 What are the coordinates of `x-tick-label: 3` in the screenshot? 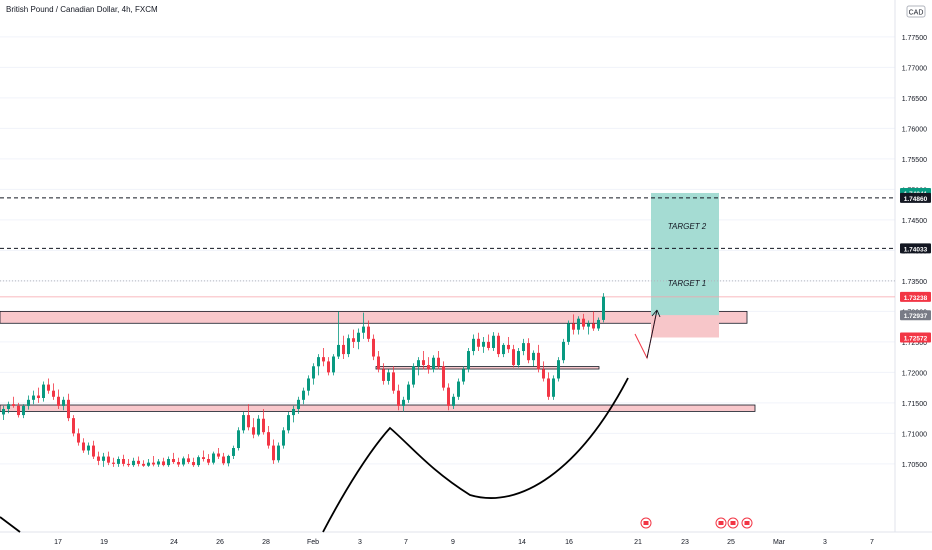 It's located at (825, 542).